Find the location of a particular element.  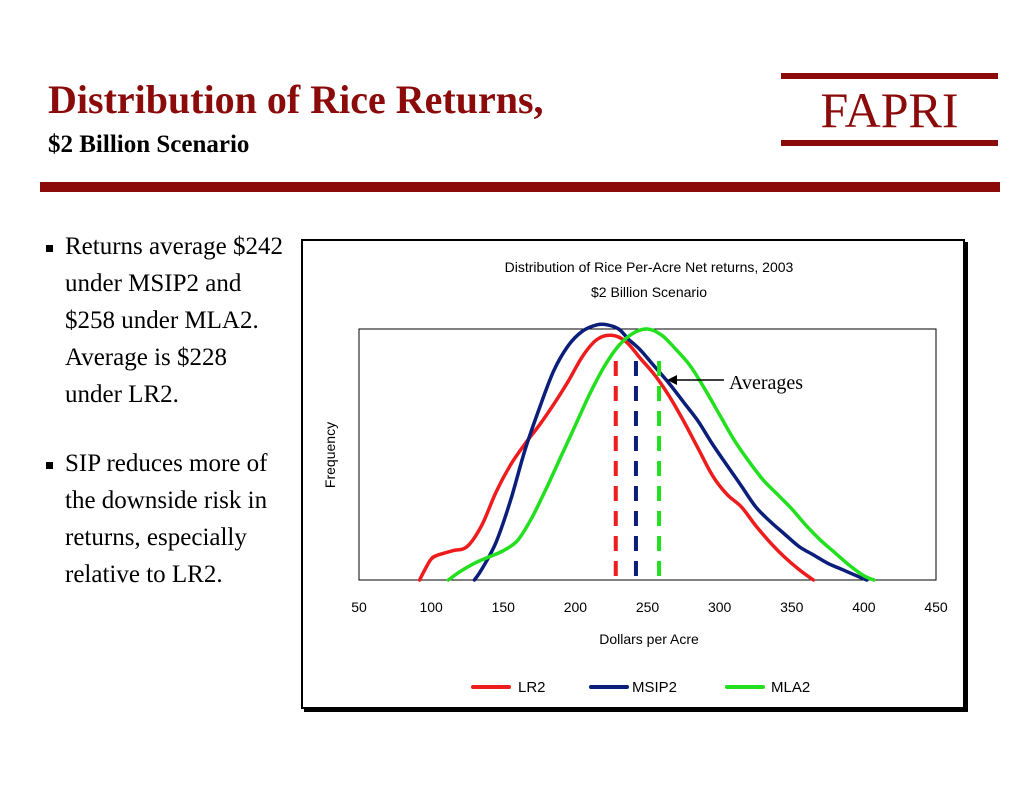

x-tick-label: 150 is located at coordinates (504, 607).